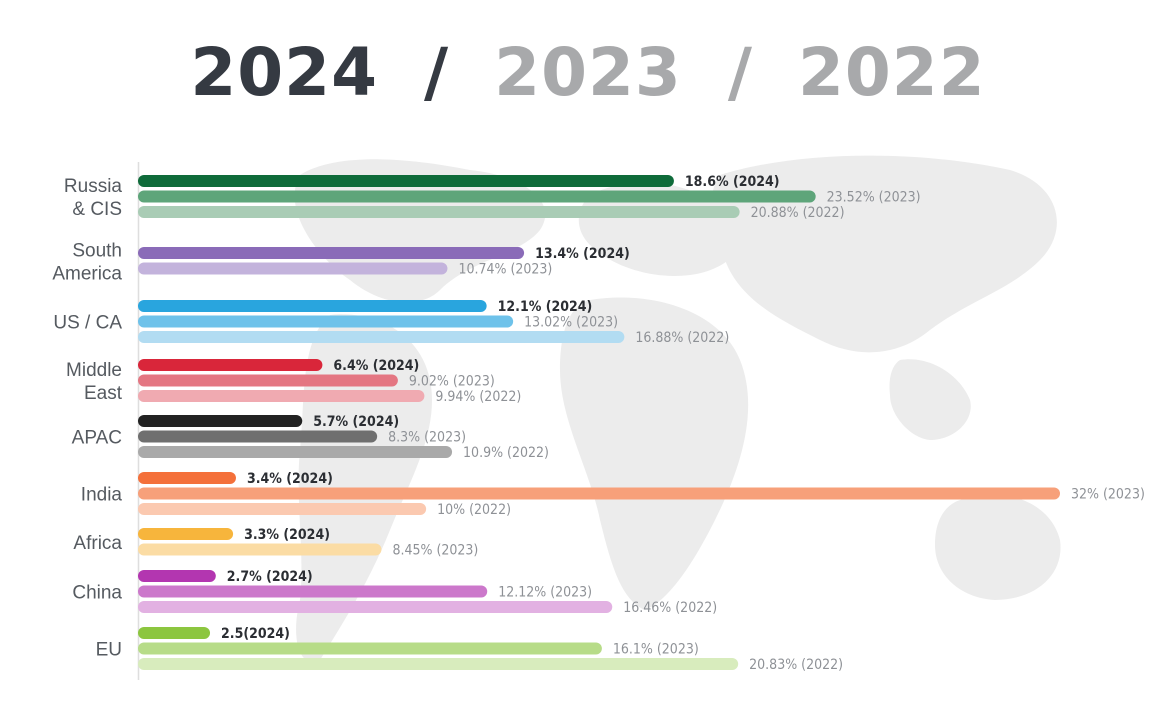  I want to click on data-label-india-2024: 3.4% (2024), so click(290, 479).